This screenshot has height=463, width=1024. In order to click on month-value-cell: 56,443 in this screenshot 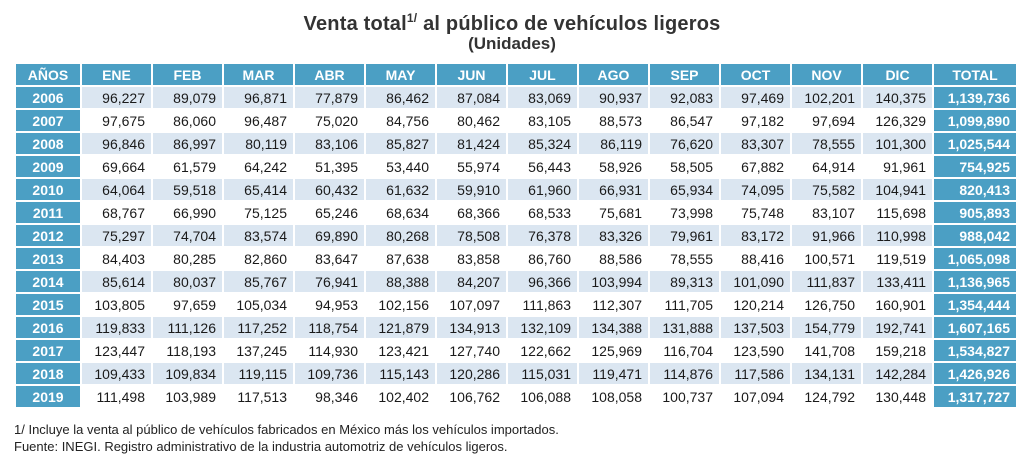, I will do `click(542, 166)`.